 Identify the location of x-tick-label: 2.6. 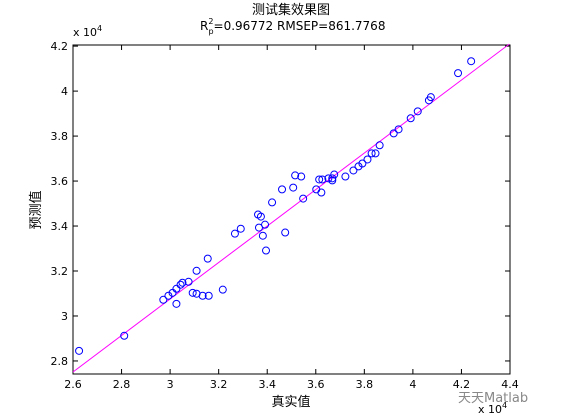
(73, 384).